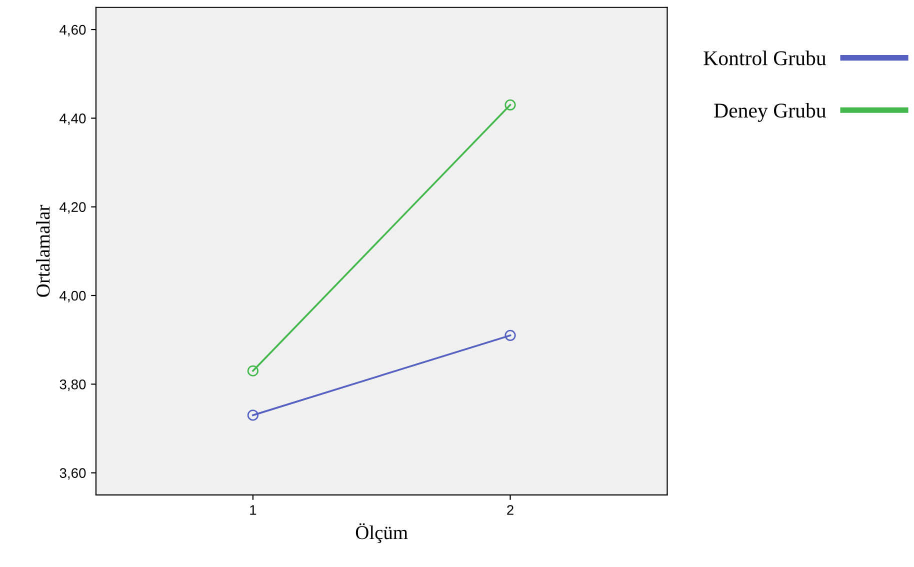 This screenshot has width=914, height=567. What do you see at coordinates (770, 112) in the screenshot?
I see `legend-label: Deney Grubu` at bounding box center [770, 112].